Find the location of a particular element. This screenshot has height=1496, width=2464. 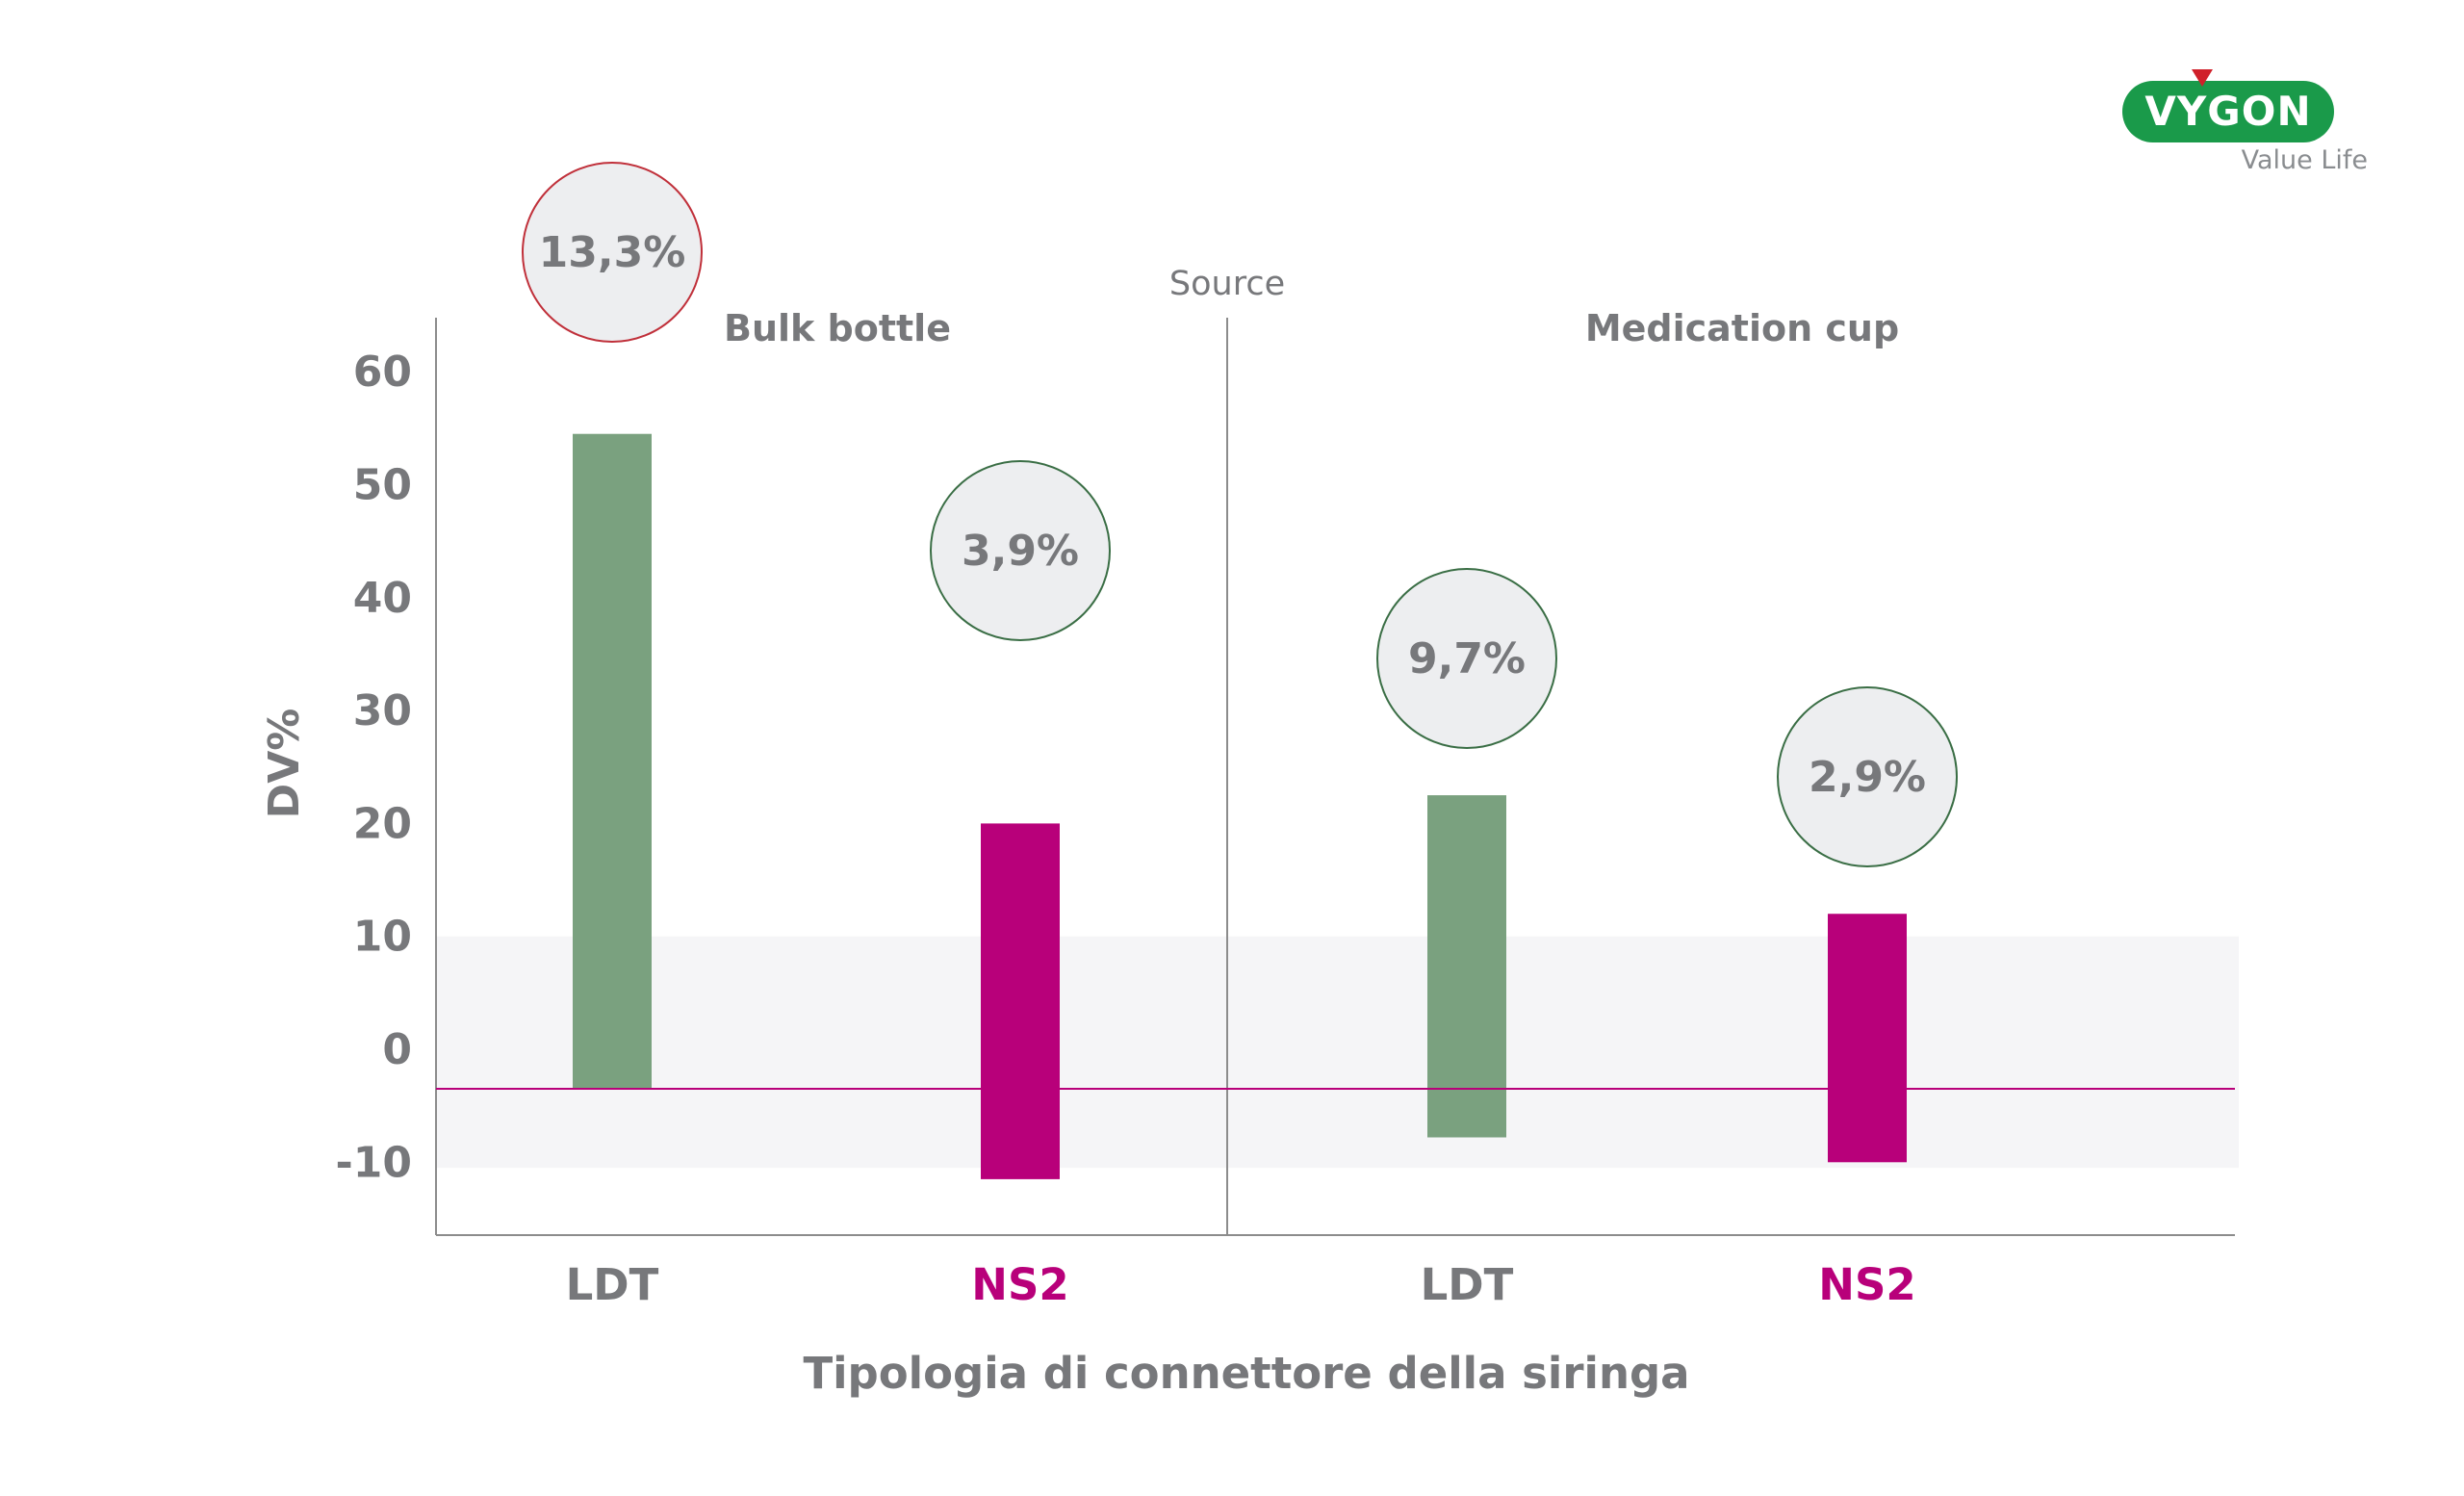

badge-label: 13,3% is located at coordinates (612, 253).